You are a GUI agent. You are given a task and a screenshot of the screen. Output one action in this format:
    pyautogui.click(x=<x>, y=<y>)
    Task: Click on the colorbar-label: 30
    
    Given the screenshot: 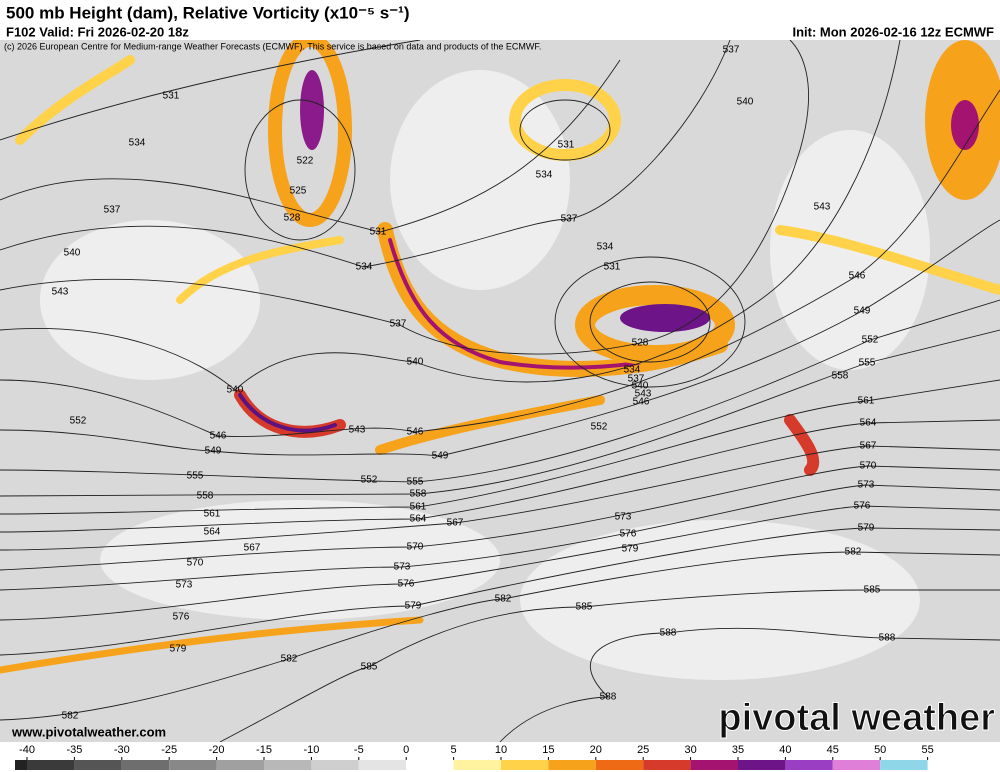 What is the action you would take?
    pyautogui.click(x=690, y=750)
    